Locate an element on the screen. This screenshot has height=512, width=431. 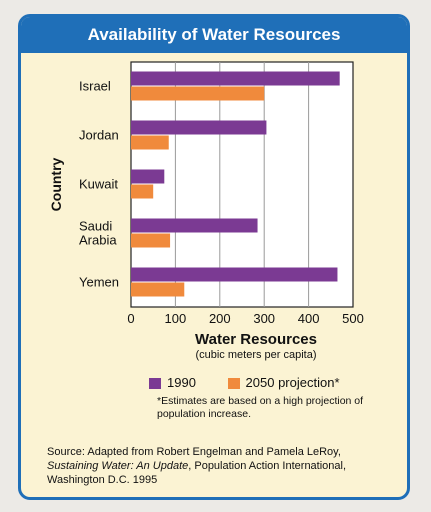
legend: 1990 2050 projection* is located at coordinates (258, 382).